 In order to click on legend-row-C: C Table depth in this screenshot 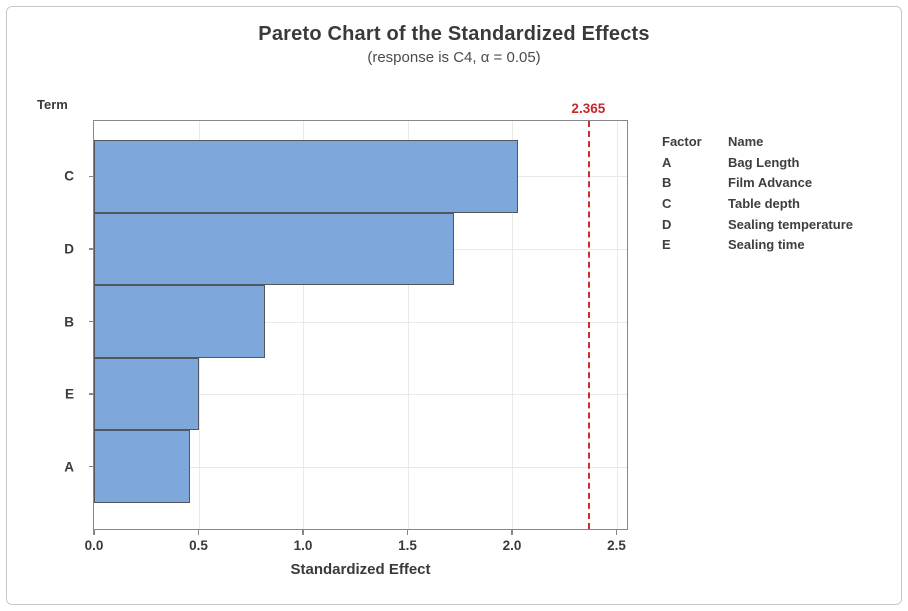, I will do `click(757, 203)`.